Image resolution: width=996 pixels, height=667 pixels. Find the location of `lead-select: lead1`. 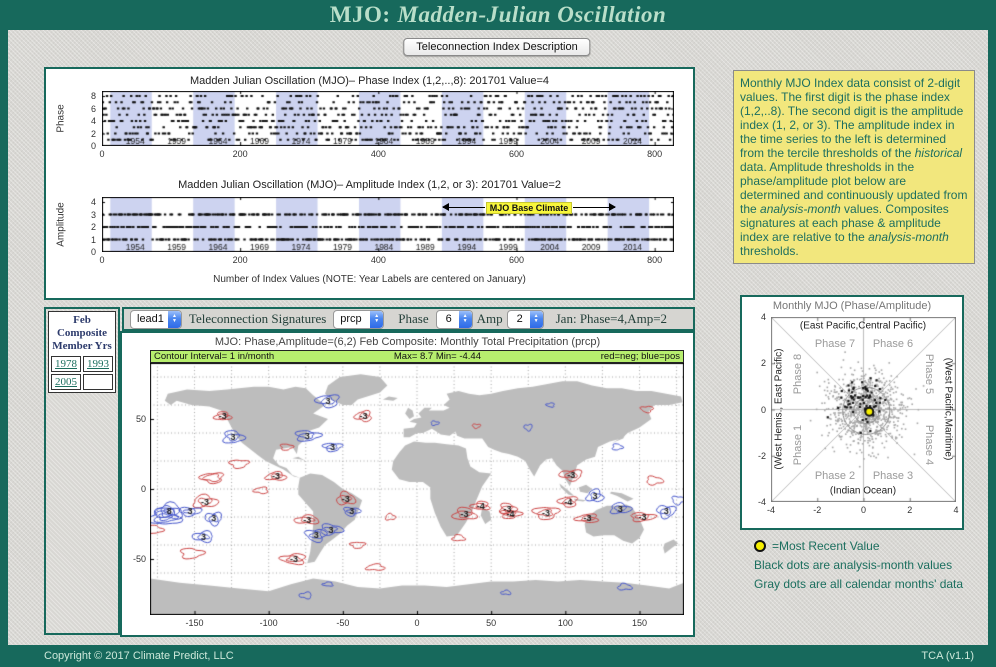

lead-select: lead1 is located at coordinates (156, 319).